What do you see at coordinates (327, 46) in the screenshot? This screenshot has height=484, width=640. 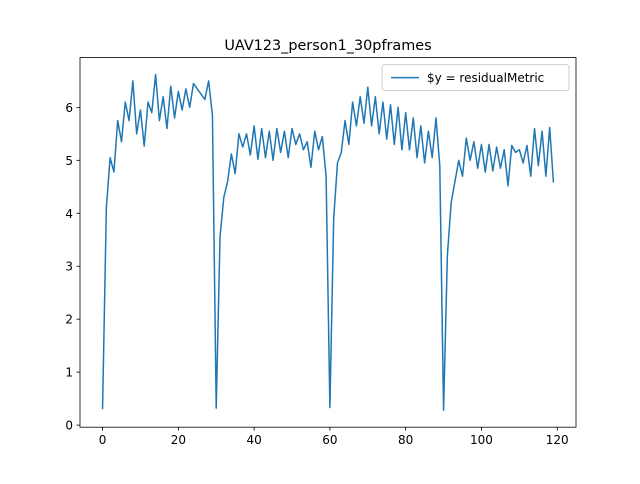 I see `chart-title: UAV123_person1_30pframes` at bounding box center [327, 46].